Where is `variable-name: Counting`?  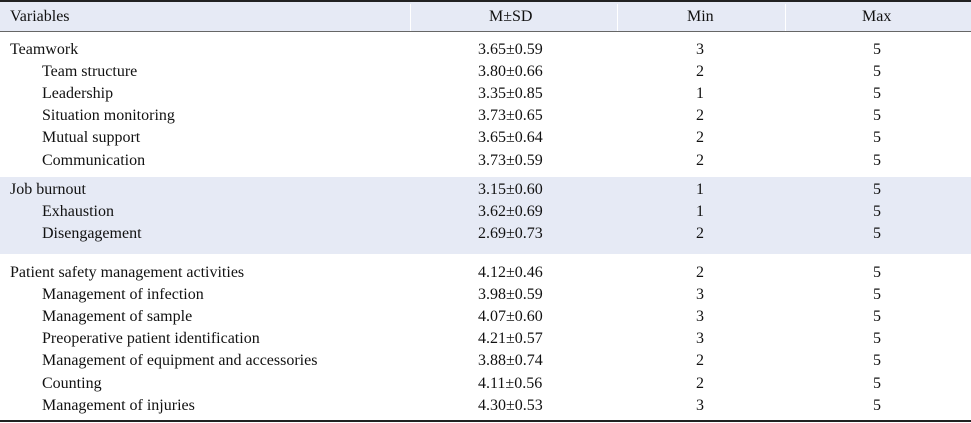
variable-name: Counting is located at coordinates (72, 383).